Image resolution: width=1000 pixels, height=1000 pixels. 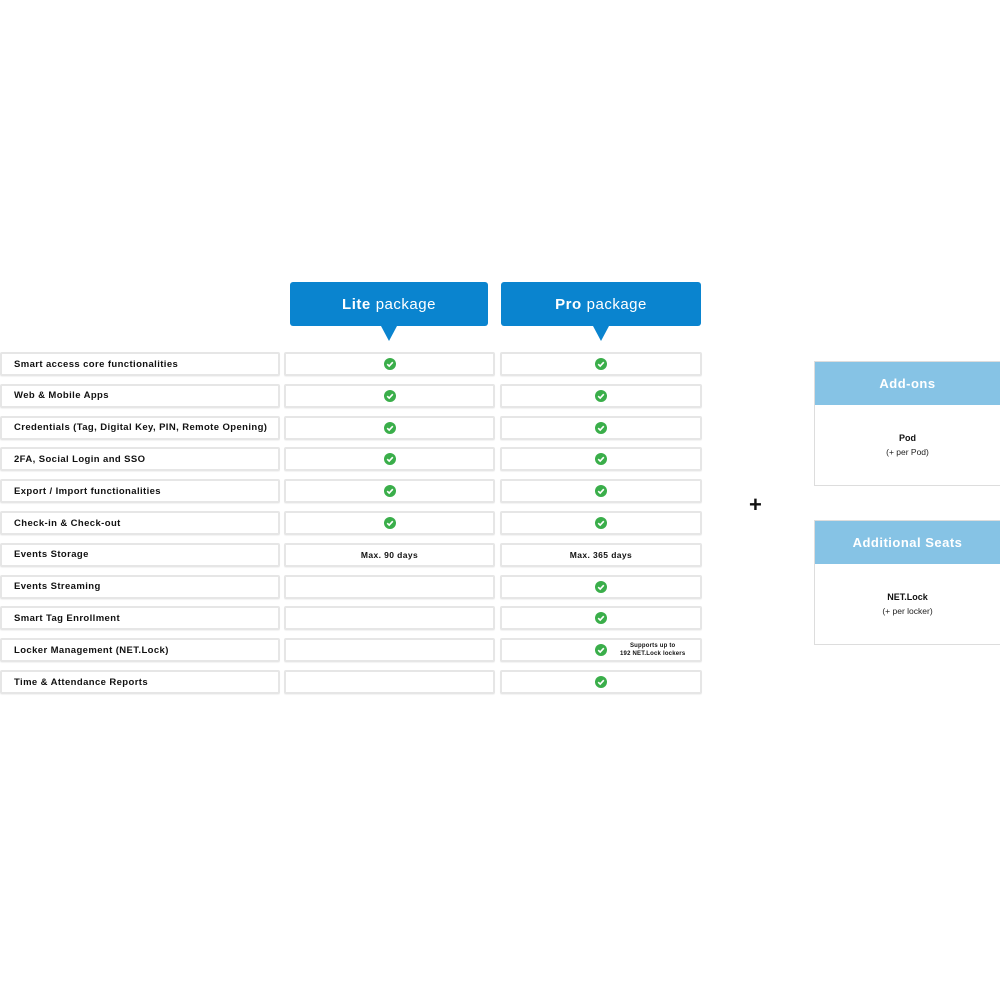 What do you see at coordinates (907, 542) in the screenshot?
I see `extra-title: Additional Seats` at bounding box center [907, 542].